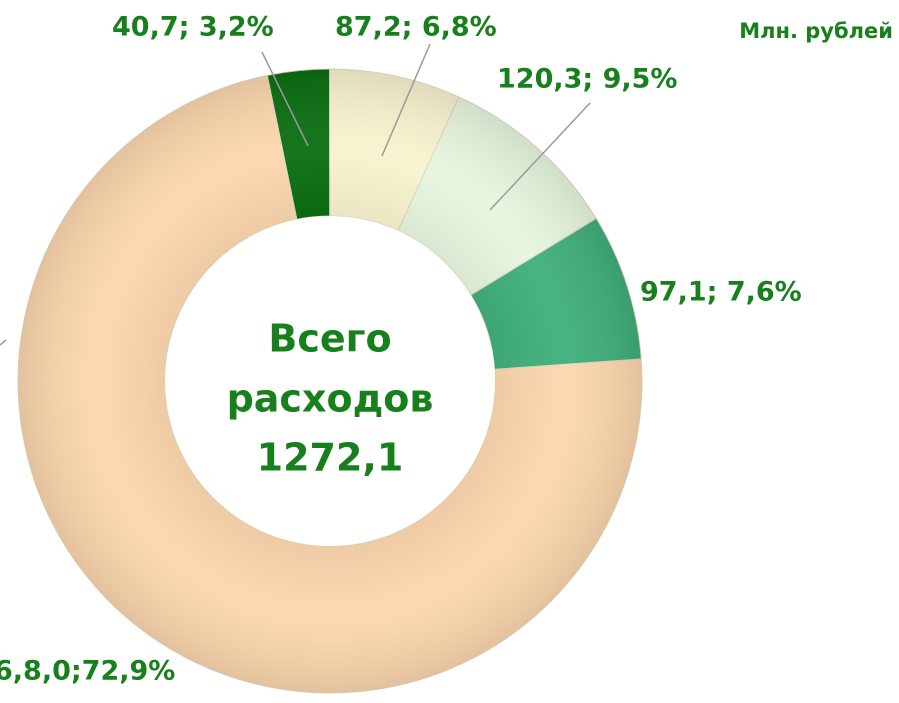 The width and height of the screenshot is (899, 703). Describe the element at coordinates (329, 339) in the screenshot. I see `center-label: Всего` at that location.